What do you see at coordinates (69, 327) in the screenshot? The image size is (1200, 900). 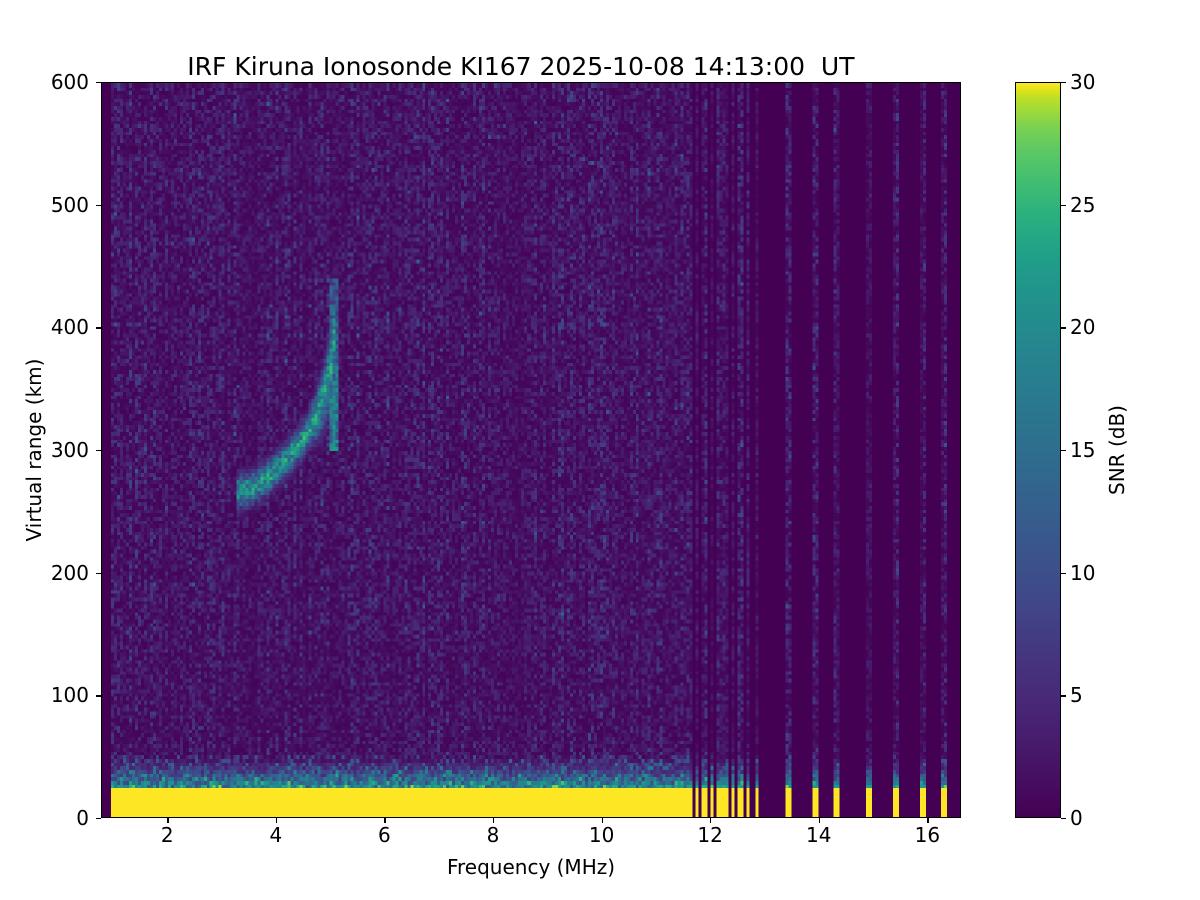 I see `y-tick-label-400: 400` at bounding box center [69, 327].